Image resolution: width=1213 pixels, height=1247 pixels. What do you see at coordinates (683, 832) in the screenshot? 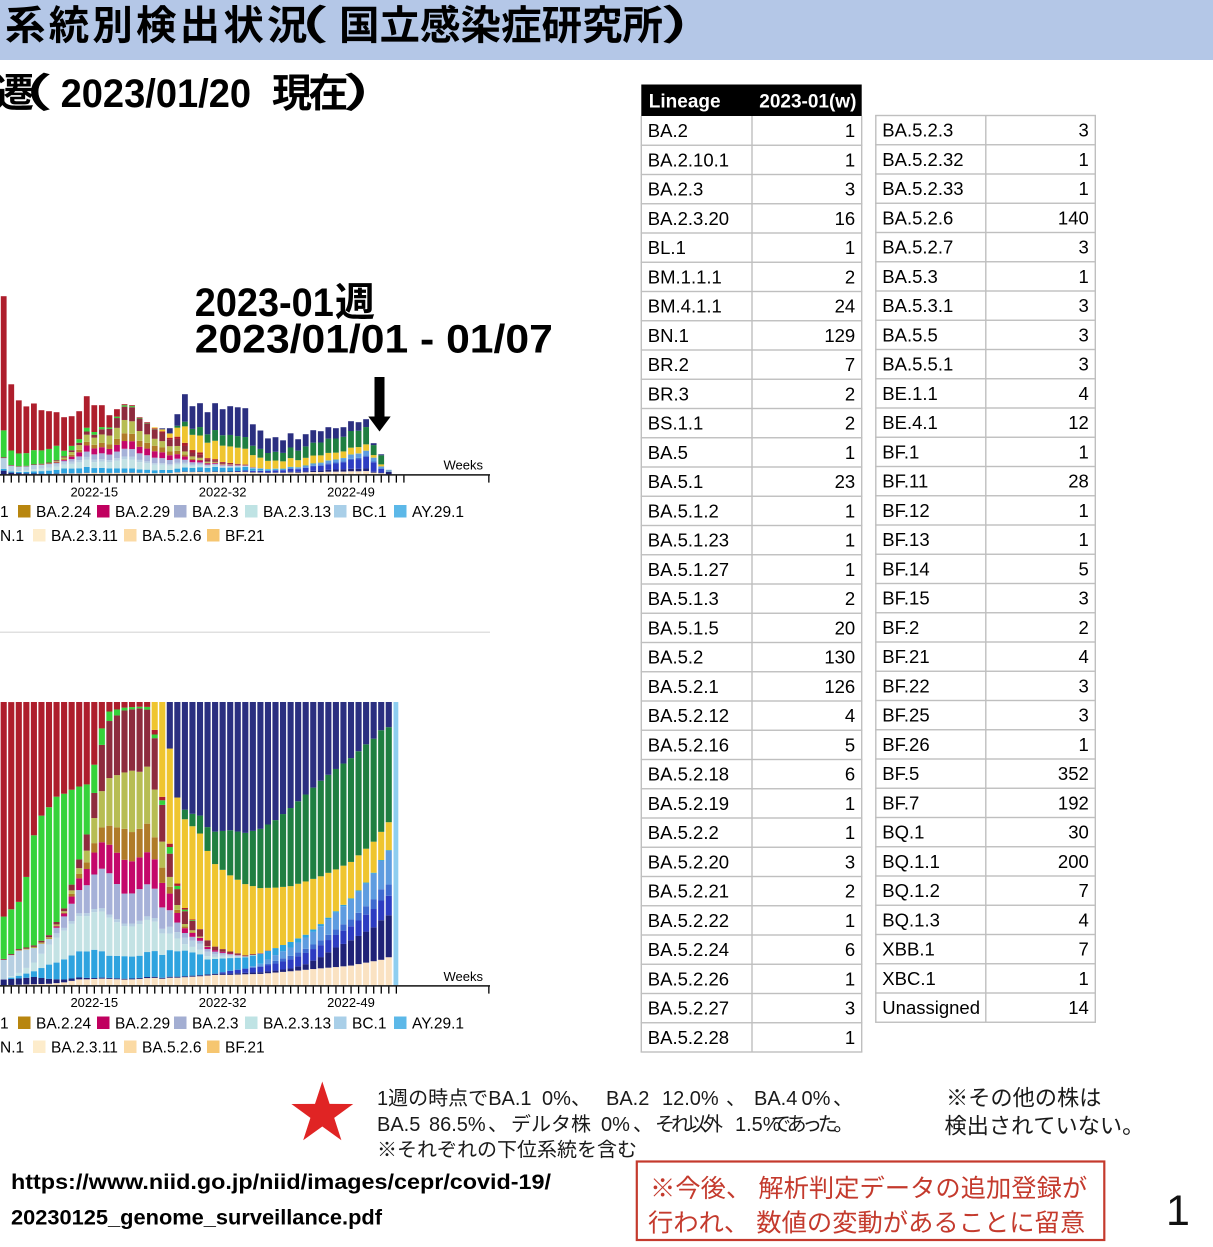
I see `svg-text: BA.5.2.2` at bounding box center [683, 832].